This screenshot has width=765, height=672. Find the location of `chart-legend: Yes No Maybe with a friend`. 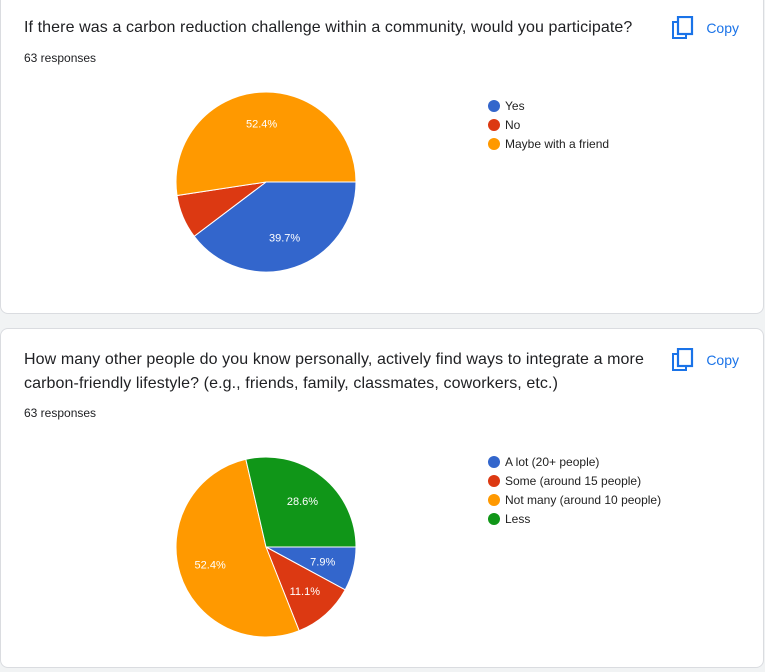

chart-legend: Yes No Maybe with a friend is located at coordinates (548, 124).